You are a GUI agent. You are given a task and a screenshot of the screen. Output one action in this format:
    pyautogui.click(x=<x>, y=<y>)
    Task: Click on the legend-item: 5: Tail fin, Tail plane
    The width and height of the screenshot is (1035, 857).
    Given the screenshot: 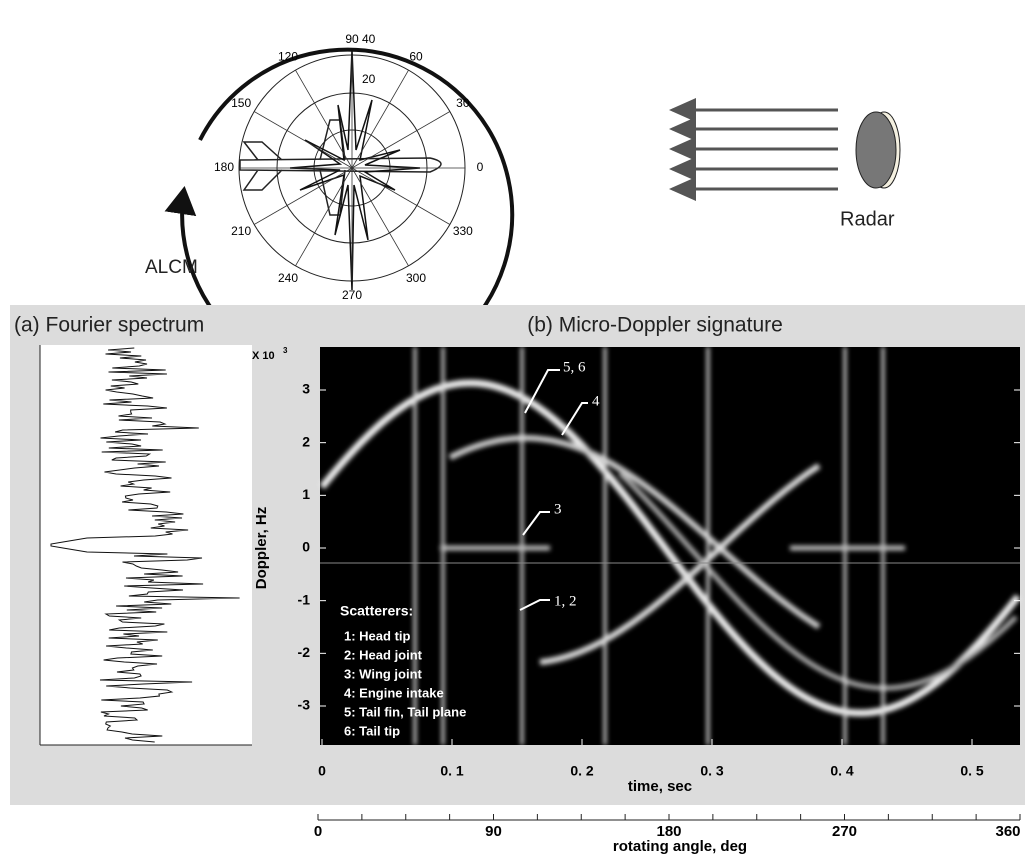 What is the action you would take?
    pyautogui.click(x=405, y=711)
    